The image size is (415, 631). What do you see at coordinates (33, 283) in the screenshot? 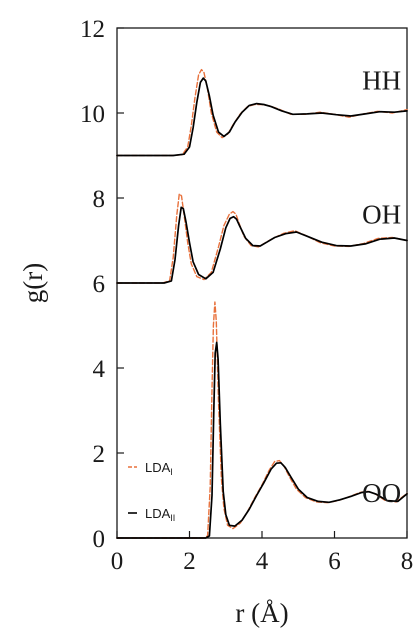
I see `y-axis-title: g(r)` at bounding box center [33, 283].